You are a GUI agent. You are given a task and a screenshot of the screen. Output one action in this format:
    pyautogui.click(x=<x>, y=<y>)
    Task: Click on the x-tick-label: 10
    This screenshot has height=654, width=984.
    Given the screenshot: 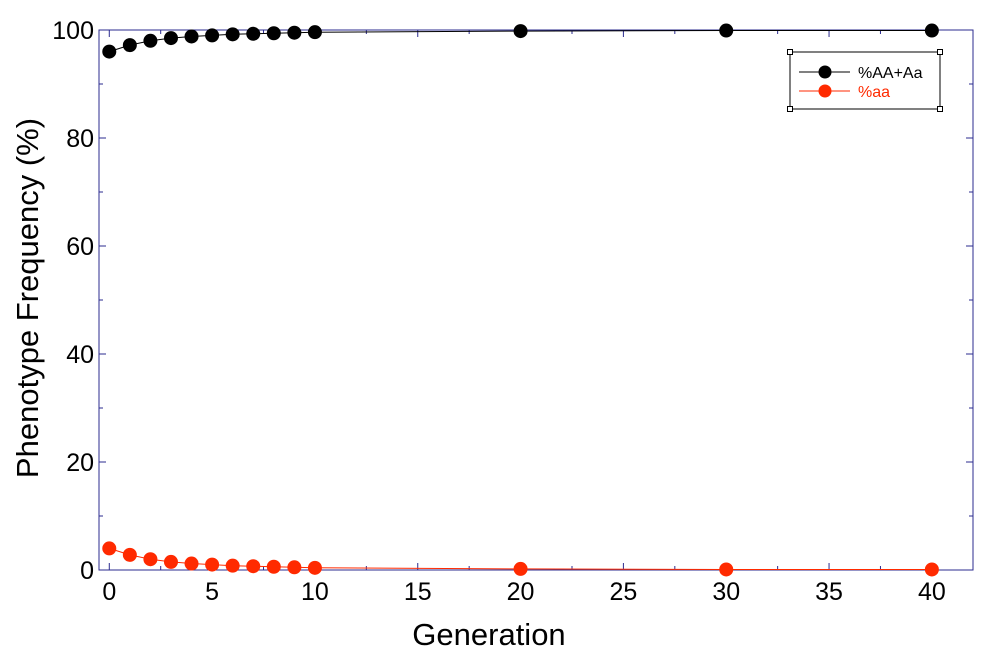 What is the action you would take?
    pyautogui.click(x=315, y=592)
    